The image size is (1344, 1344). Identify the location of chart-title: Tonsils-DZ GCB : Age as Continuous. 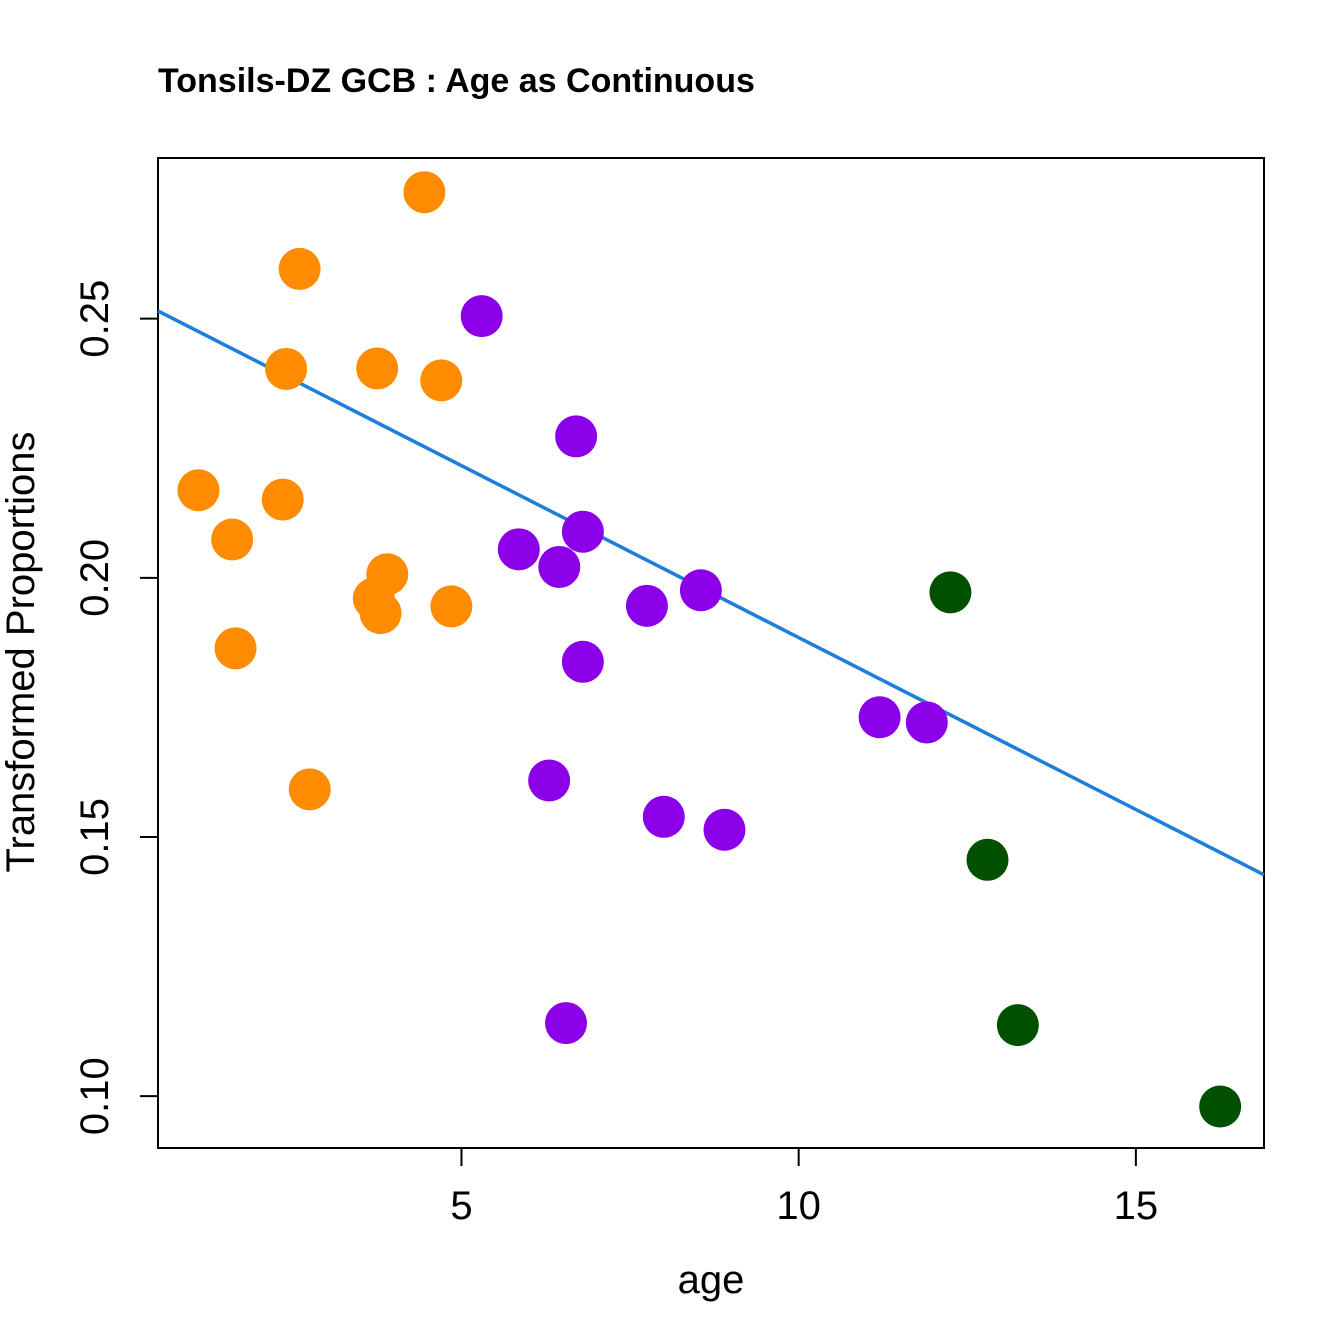
(456, 81).